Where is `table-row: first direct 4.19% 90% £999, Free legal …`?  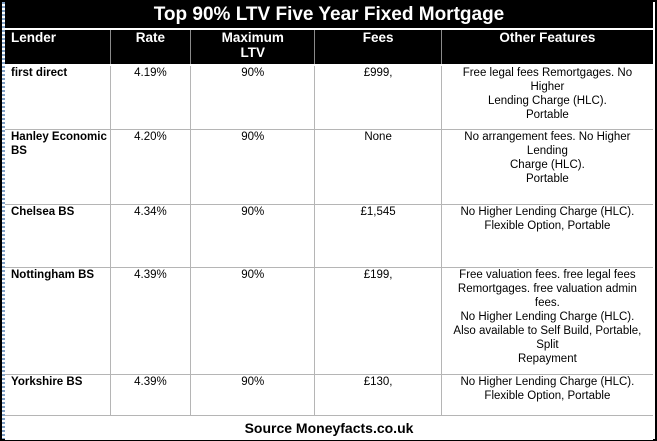
table-row: first direct 4.19% 90% £999, Free legal … is located at coordinates (329, 97).